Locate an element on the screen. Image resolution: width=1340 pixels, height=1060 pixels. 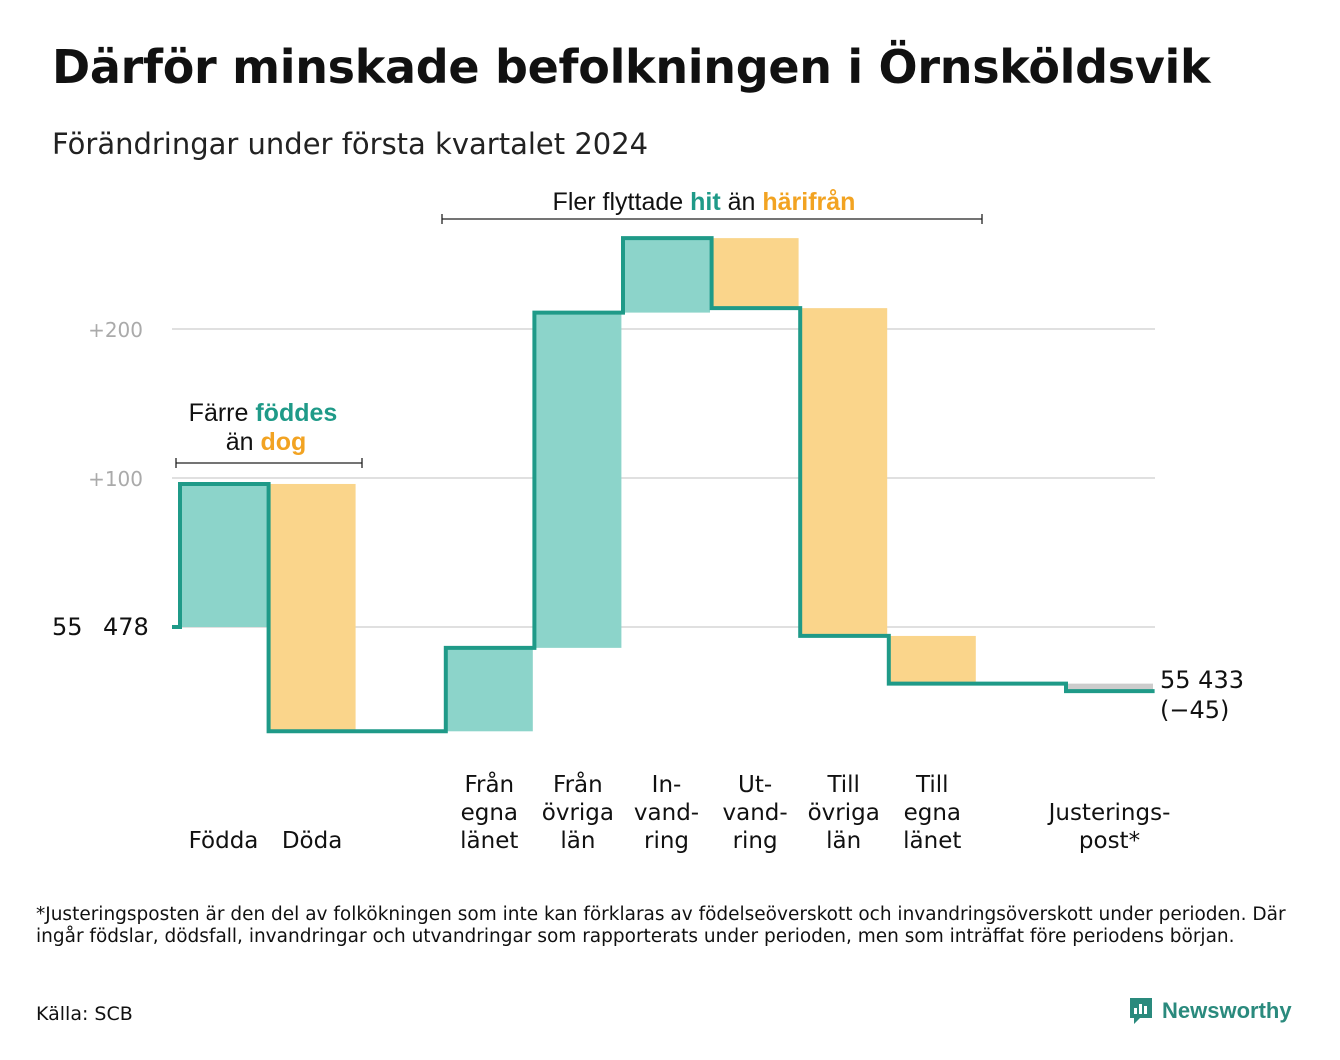
bar-adjustment is located at coordinates (1109, 687).